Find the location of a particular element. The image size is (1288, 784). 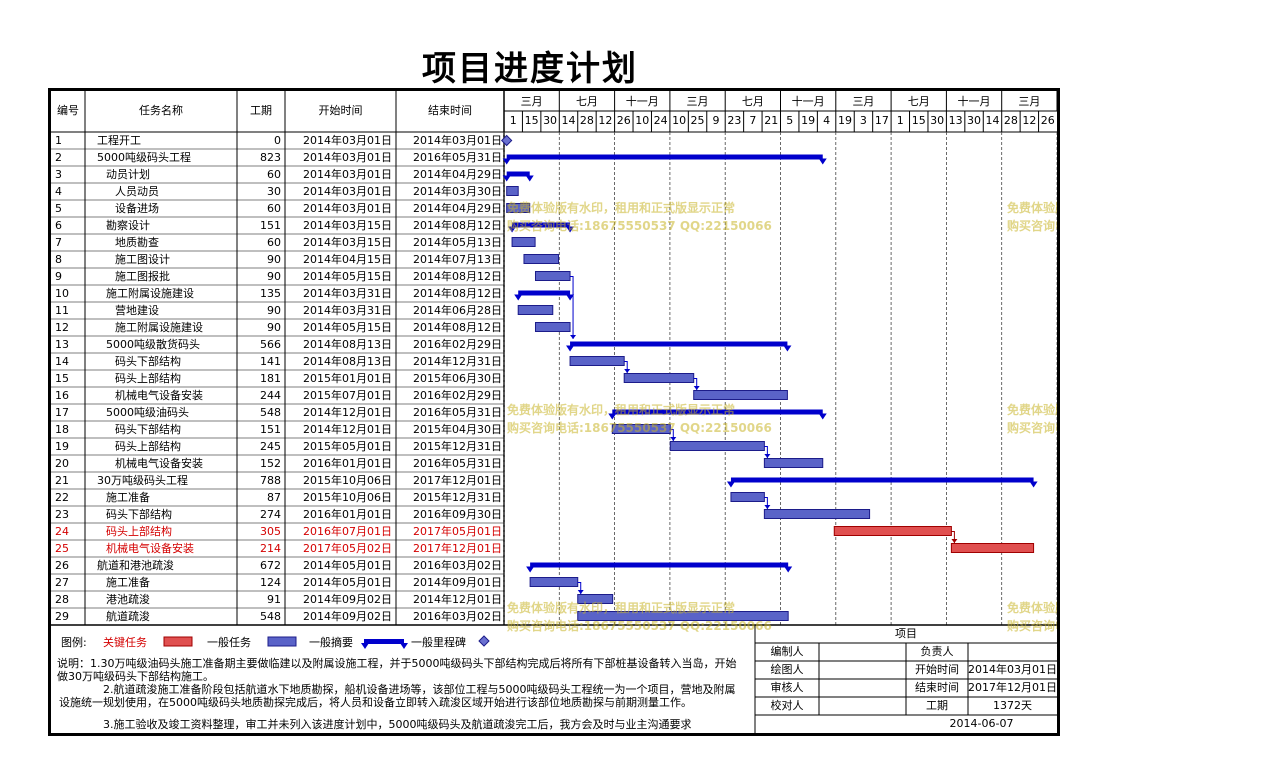

signoff-value: 1372天 is located at coordinates (1012, 705).